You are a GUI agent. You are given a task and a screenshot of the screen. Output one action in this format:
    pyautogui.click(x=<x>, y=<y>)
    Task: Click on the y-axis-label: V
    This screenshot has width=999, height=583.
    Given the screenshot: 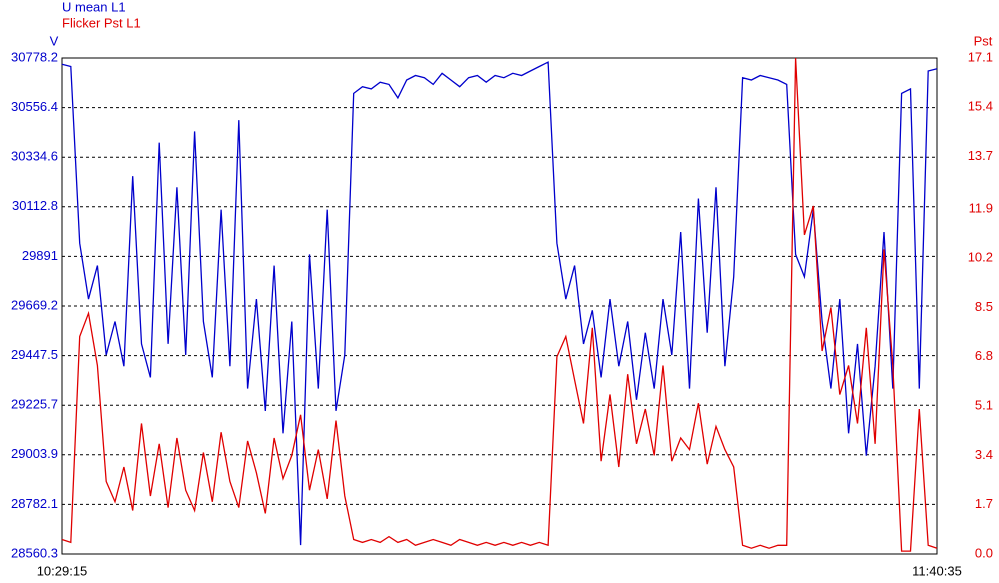 What is the action you would take?
    pyautogui.click(x=54, y=40)
    